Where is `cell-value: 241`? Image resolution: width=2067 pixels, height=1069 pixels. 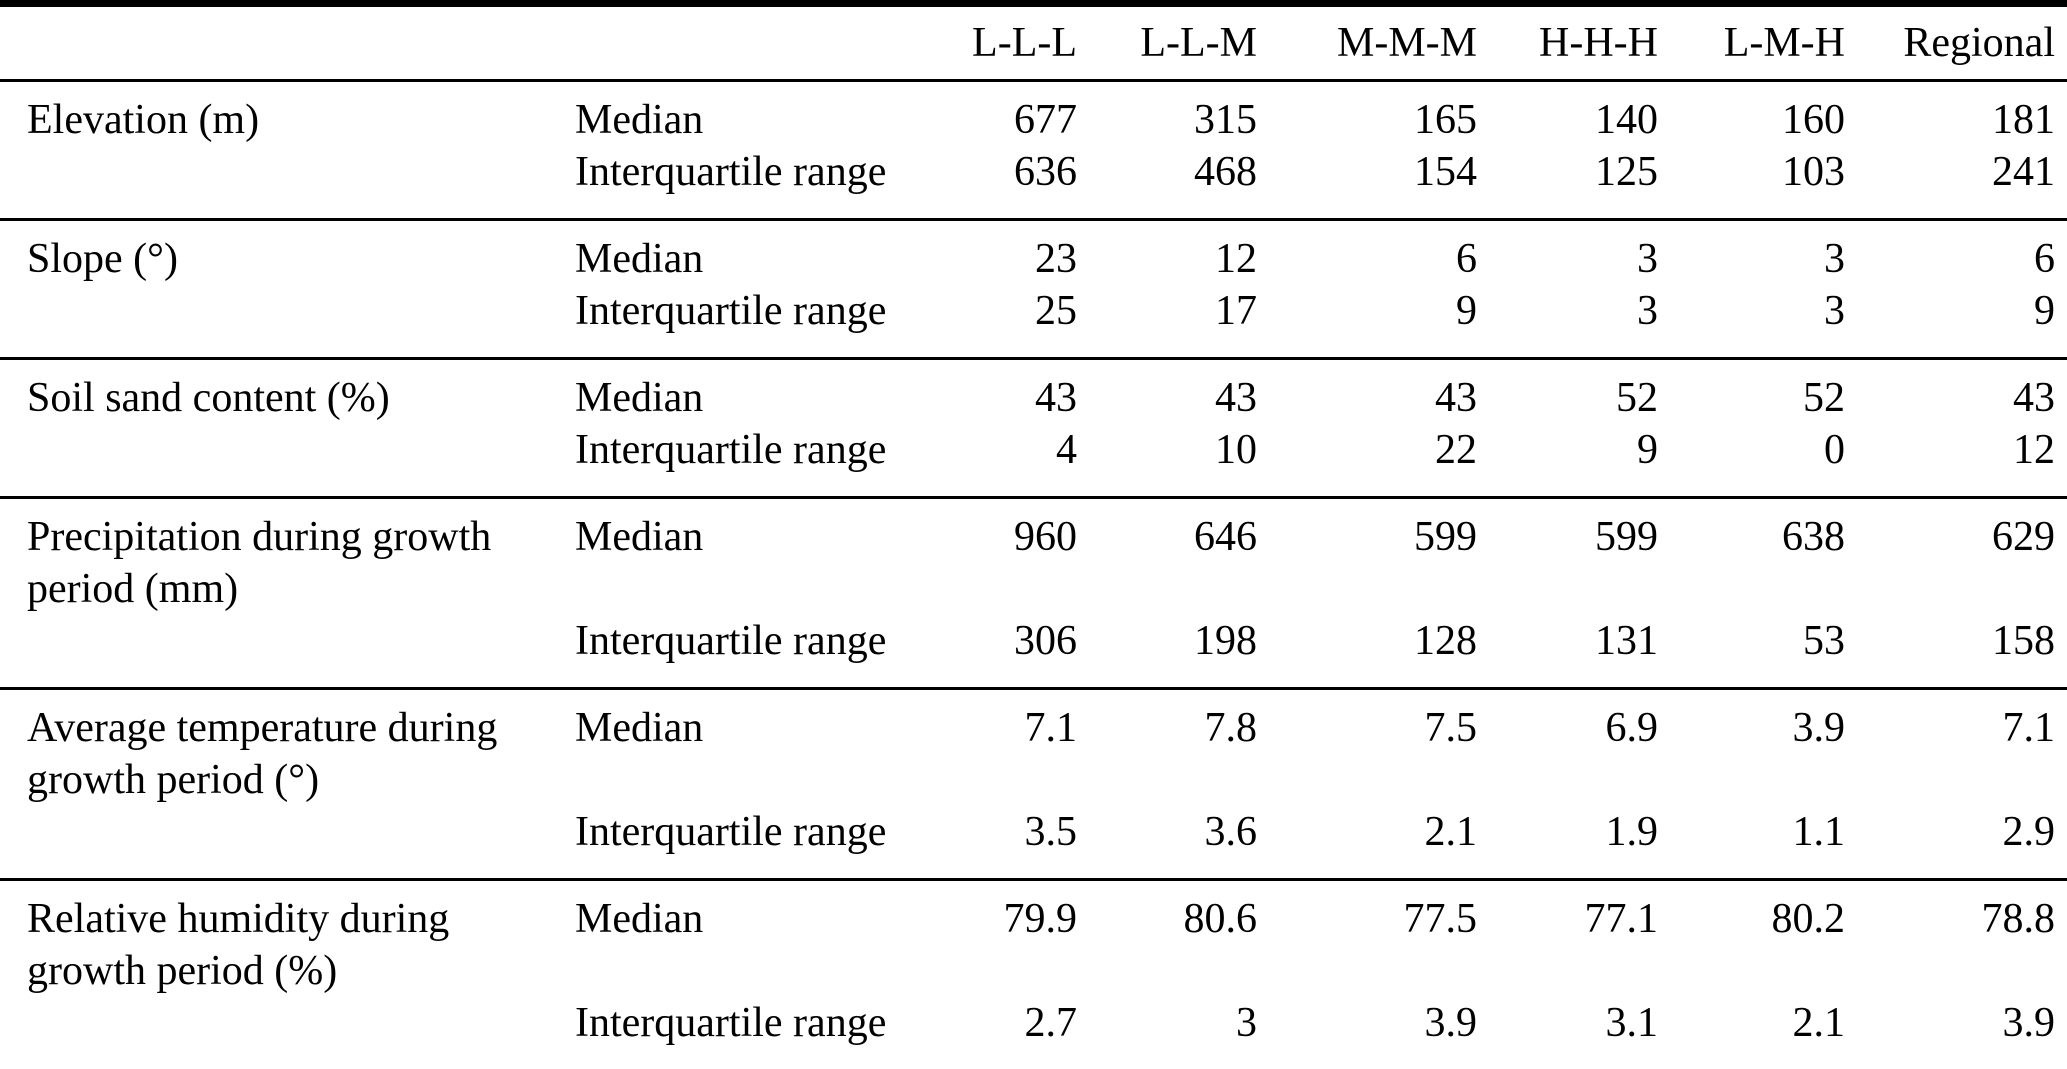 cell-value: 241 is located at coordinates (2023, 172).